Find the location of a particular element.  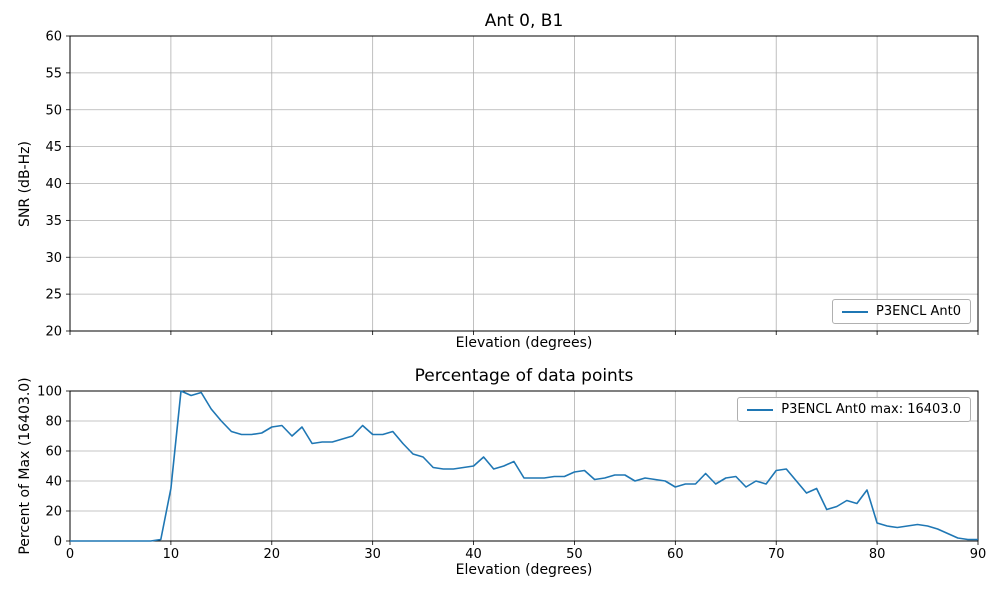

bottom-chart-xlabel: Elevation (degrees) is located at coordinates (524, 570).